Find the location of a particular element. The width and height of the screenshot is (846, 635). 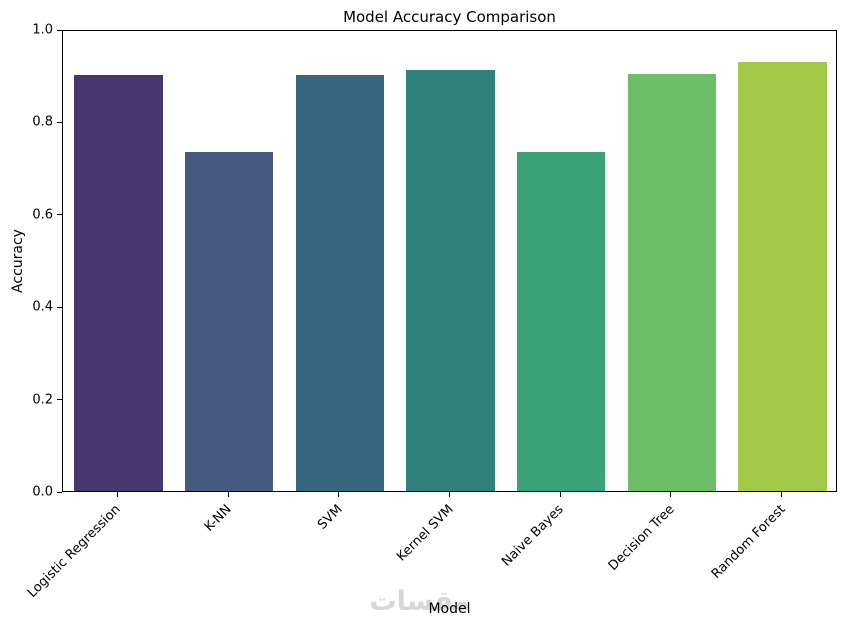

bar-svm is located at coordinates (340, 283).